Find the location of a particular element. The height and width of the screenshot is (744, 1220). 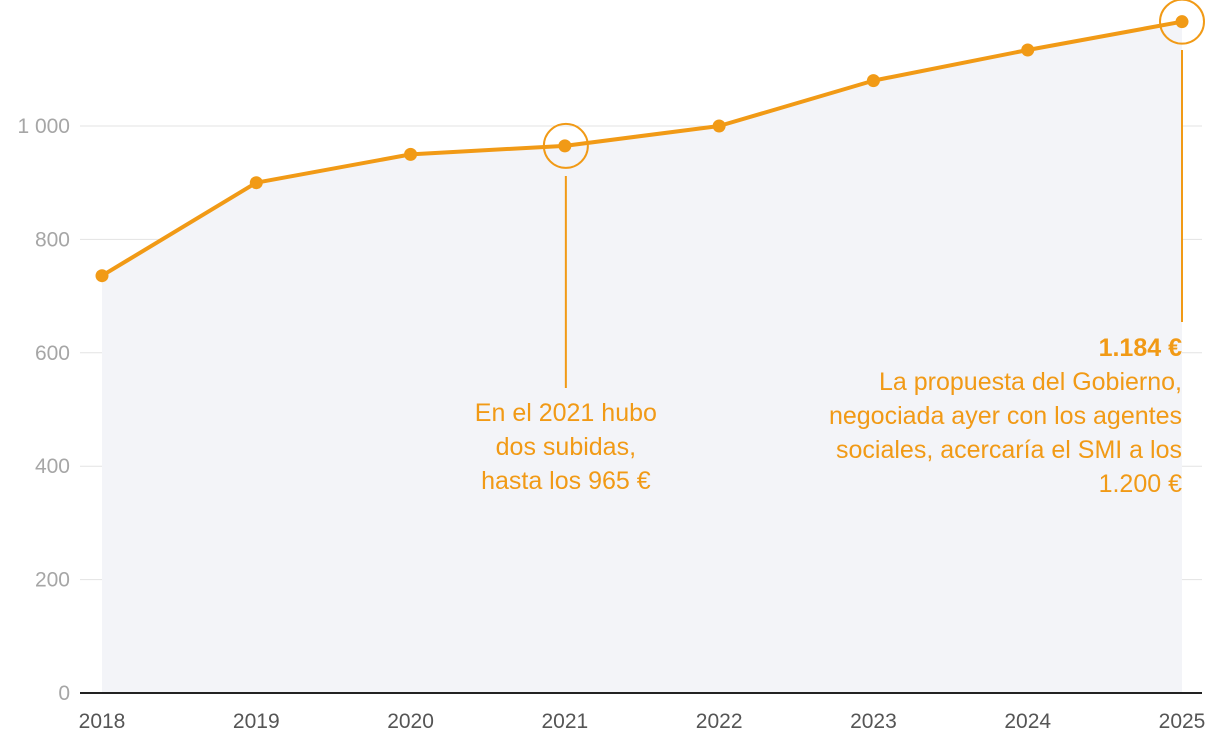

annotation-text-2025: sociales, acercaría el SMI a los is located at coordinates (1009, 450).